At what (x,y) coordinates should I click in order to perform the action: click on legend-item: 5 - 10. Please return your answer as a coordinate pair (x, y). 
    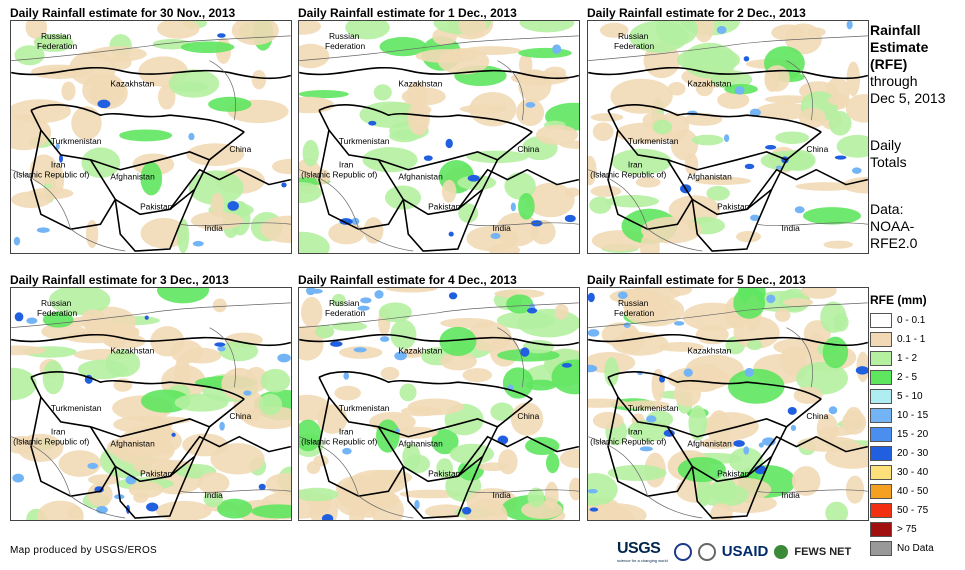
    Looking at the image, I should click on (917, 396).